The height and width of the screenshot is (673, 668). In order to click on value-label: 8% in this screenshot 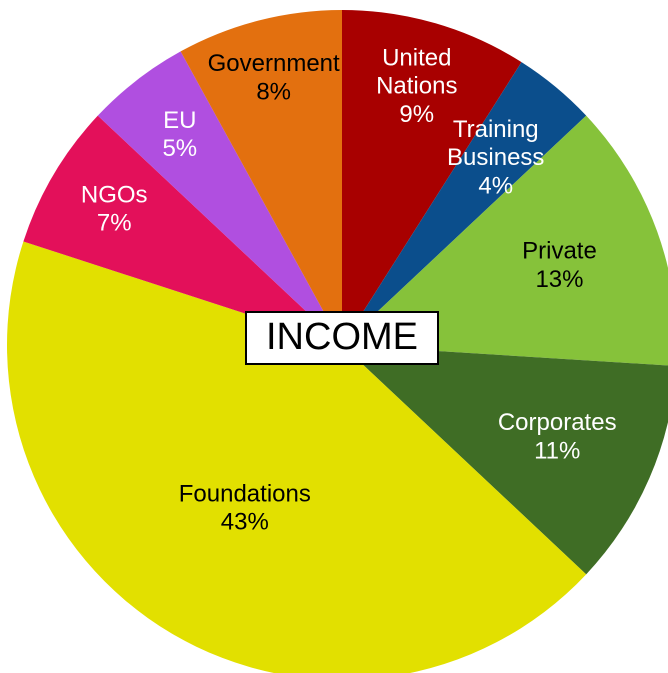, I will do `click(273, 91)`.